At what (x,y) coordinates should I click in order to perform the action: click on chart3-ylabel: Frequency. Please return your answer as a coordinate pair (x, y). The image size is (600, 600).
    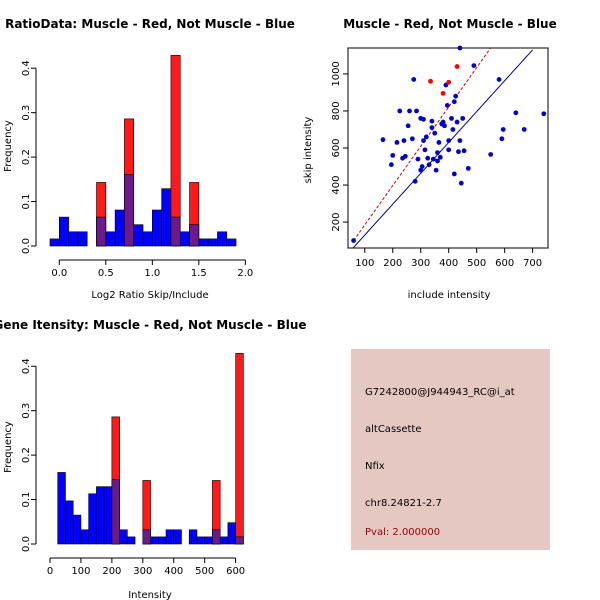
    Looking at the image, I should click on (8, 447).